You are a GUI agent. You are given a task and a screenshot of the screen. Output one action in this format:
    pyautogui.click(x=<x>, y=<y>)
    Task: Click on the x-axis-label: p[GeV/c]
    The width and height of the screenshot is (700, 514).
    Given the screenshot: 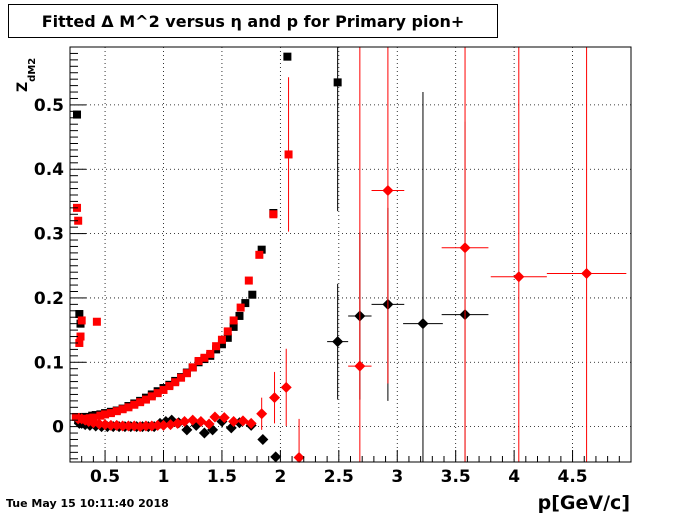 What is the action you would take?
    pyautogui.click(x=584, y=503)
    